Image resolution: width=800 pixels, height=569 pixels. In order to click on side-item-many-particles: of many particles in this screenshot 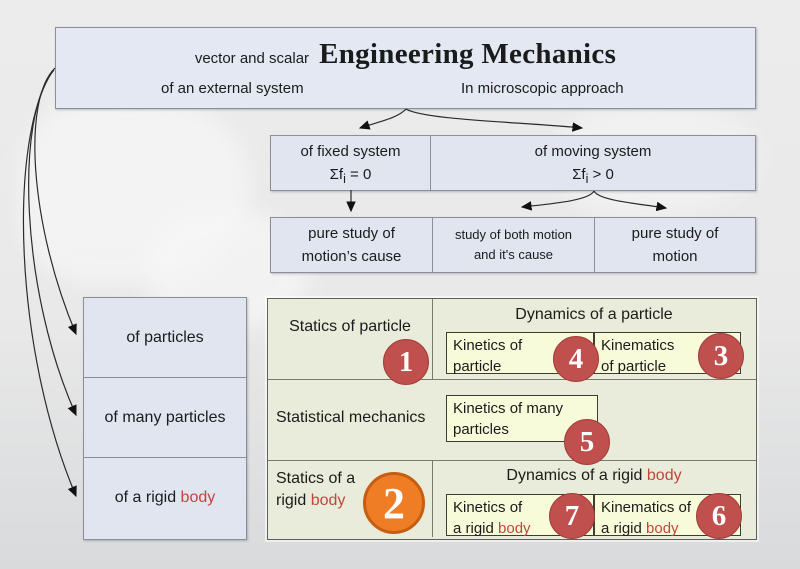, I will do `click(165, 418)`.